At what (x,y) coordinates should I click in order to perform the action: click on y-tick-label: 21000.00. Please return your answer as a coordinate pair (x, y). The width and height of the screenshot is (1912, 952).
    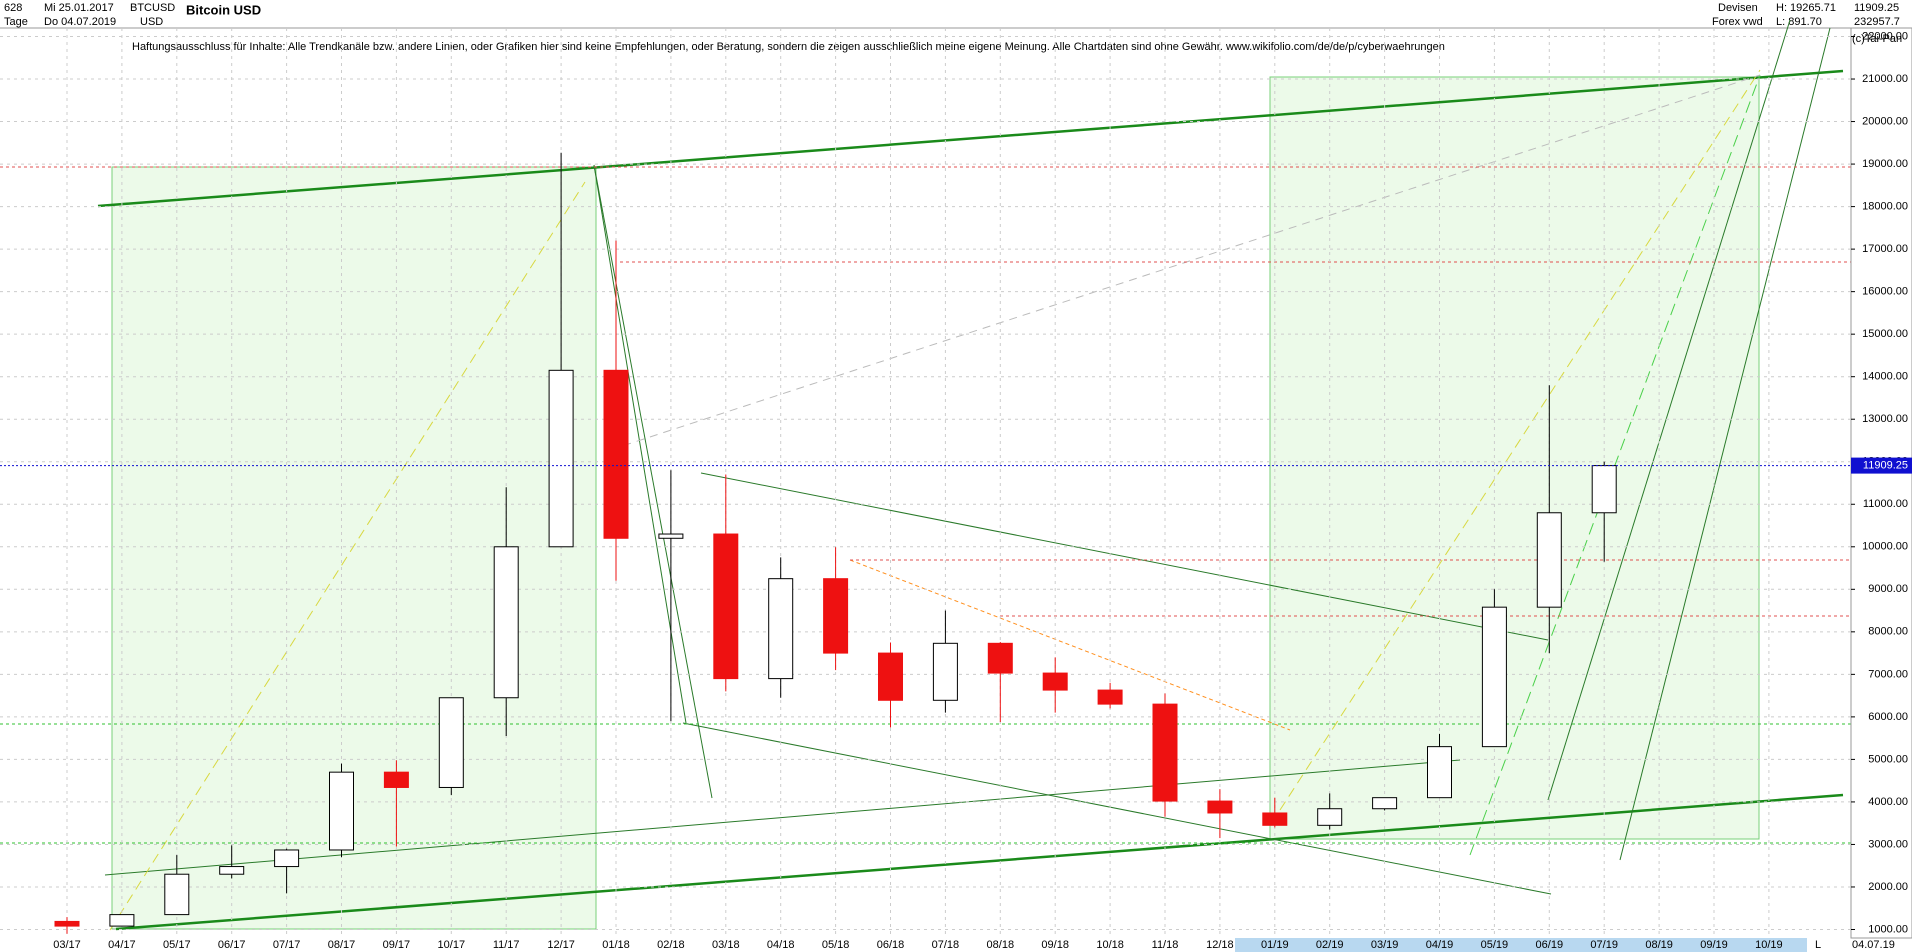
    Looking at the image, I should click on (1885, 79).